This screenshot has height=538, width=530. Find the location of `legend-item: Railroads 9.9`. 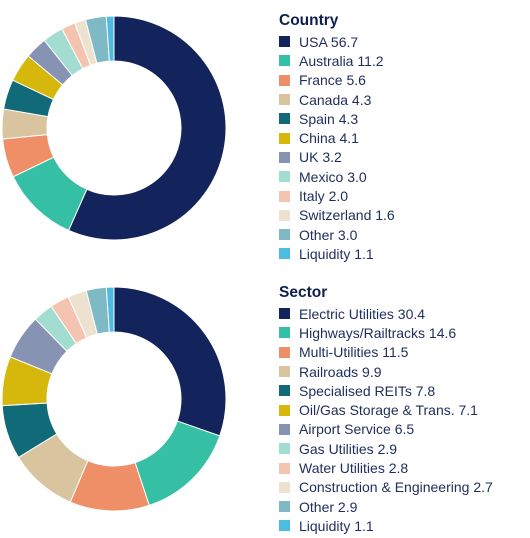

legend-item: Railroads 9.9 is located at coordinates (404, 371).